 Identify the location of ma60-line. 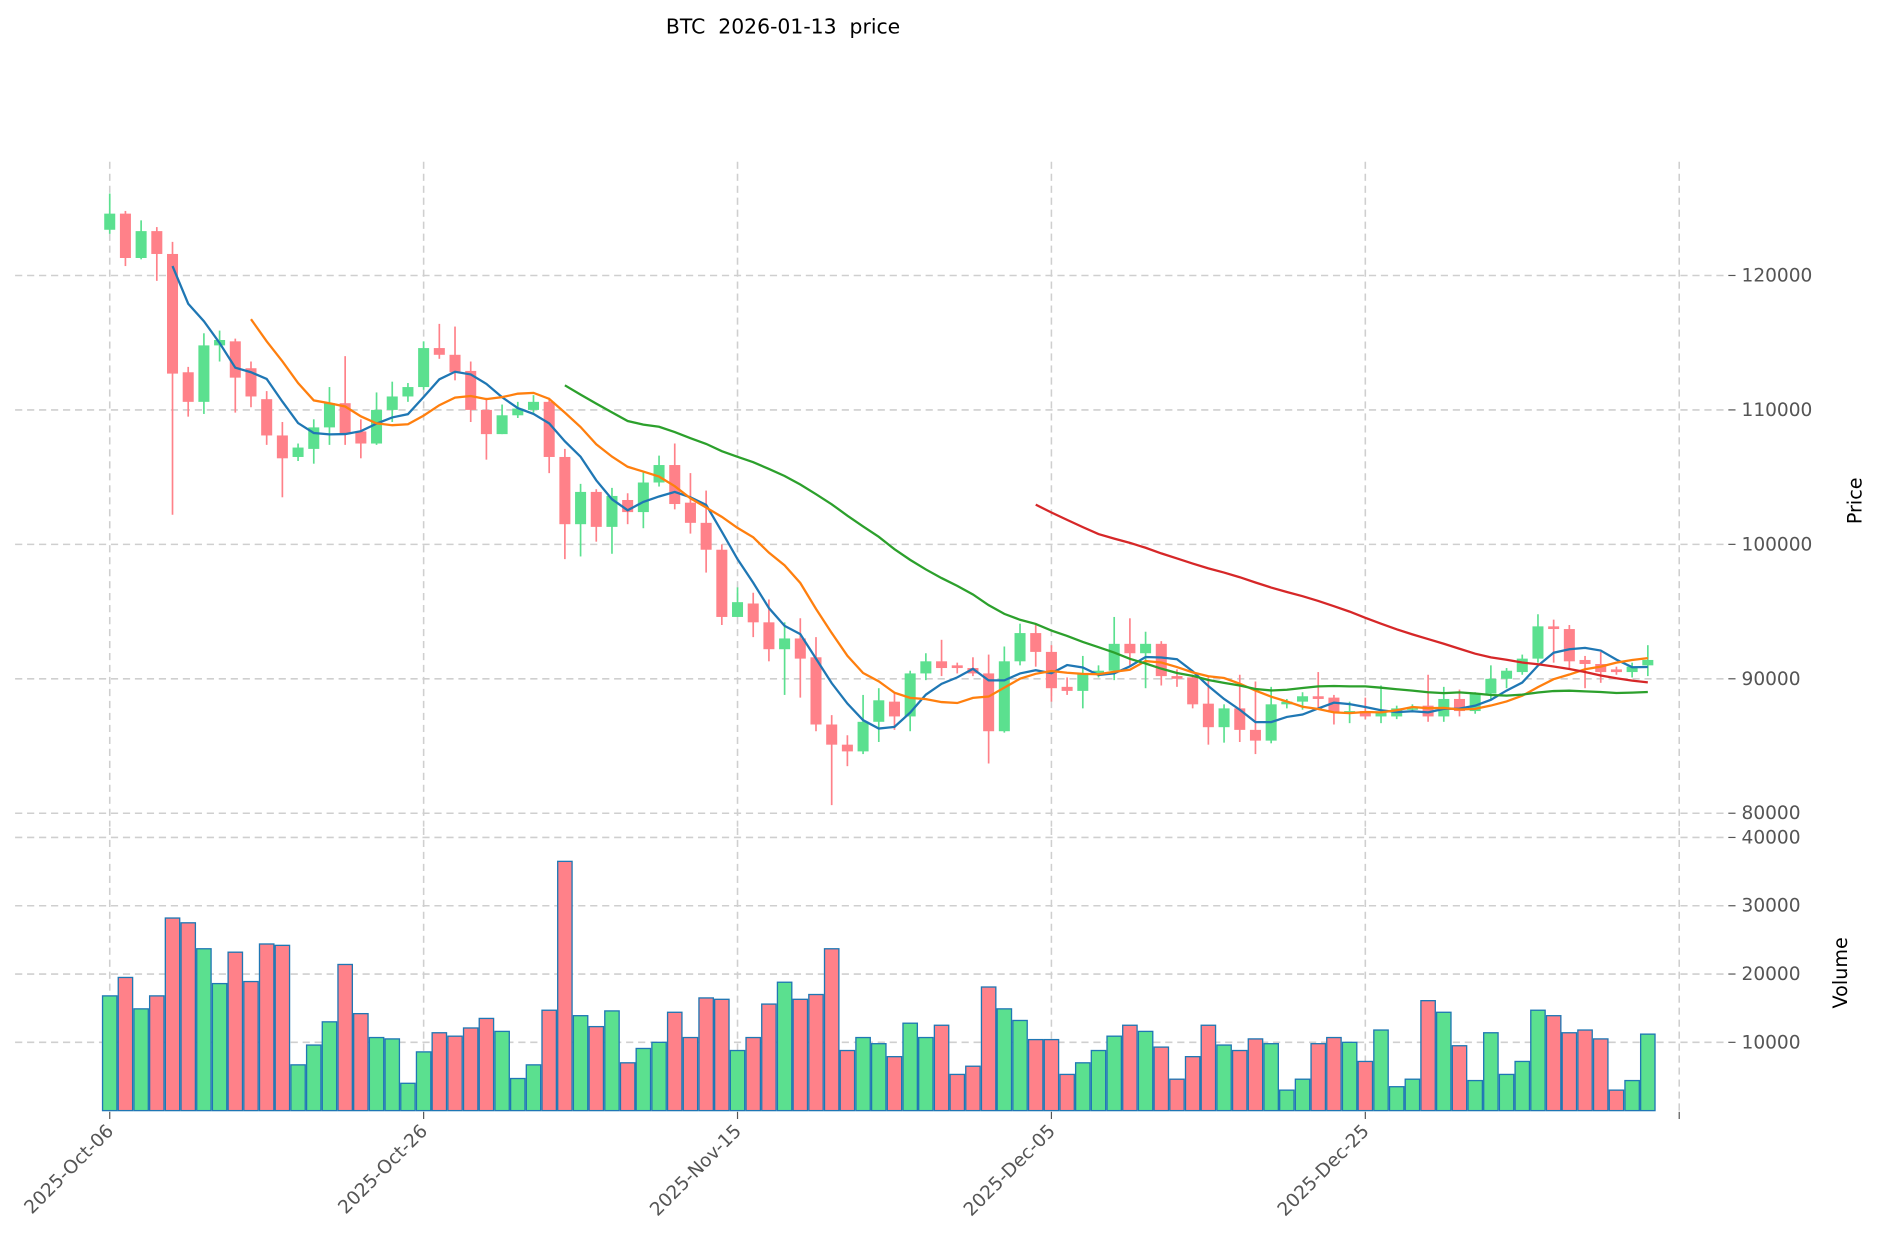
(1341, 593).